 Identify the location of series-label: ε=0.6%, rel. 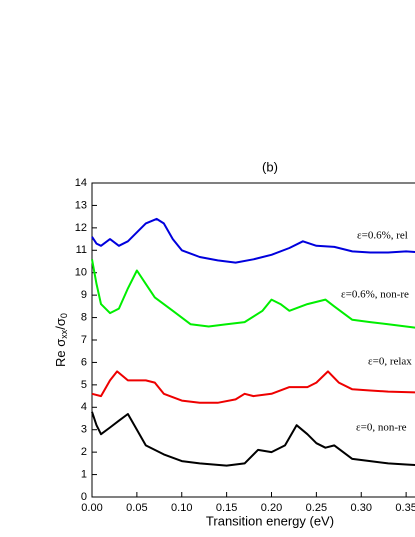
(382, 236).